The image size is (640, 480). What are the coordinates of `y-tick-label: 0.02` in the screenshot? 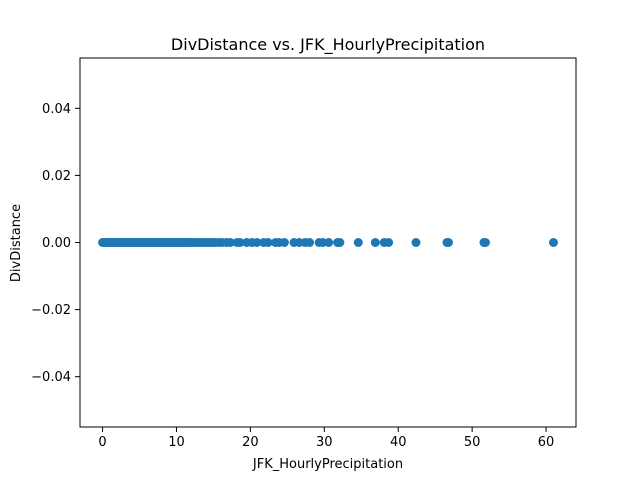 It's located at (56, 176).